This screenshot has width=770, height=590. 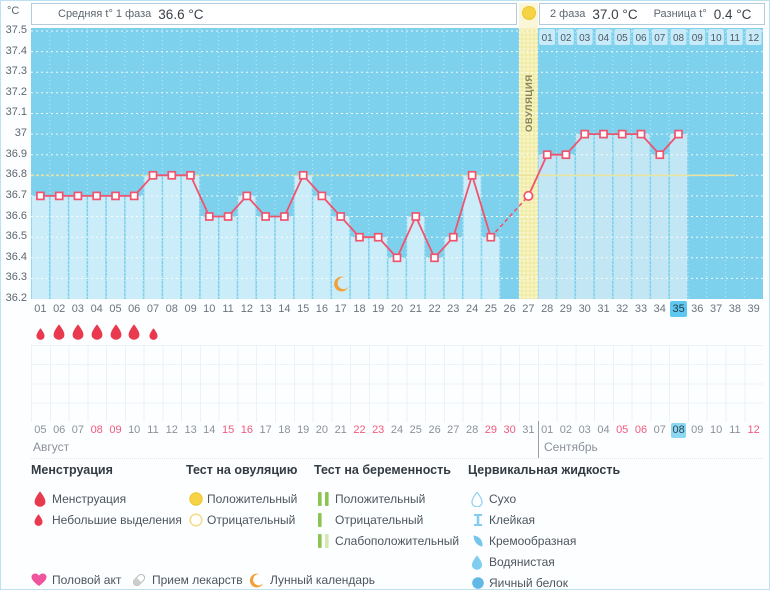 I want to click on date-cell: 10, so click(x=134, y=430).